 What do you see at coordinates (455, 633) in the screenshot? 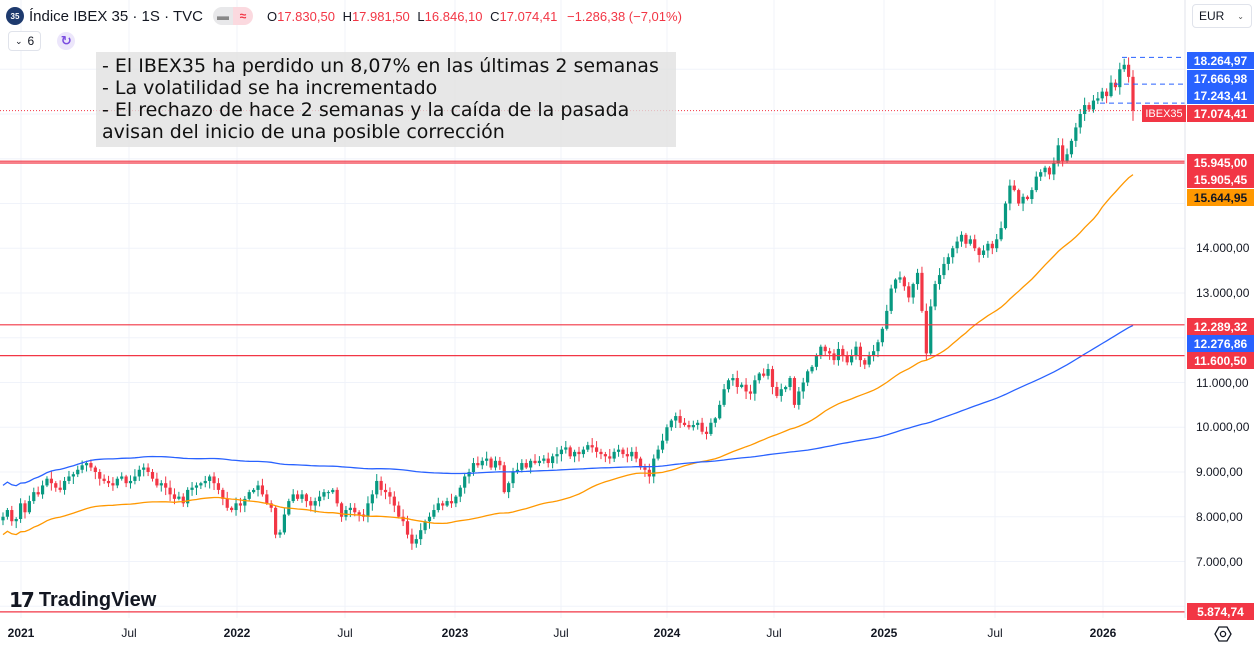
I see `time-tick-label: 2023` at bounding box center [455, 633].